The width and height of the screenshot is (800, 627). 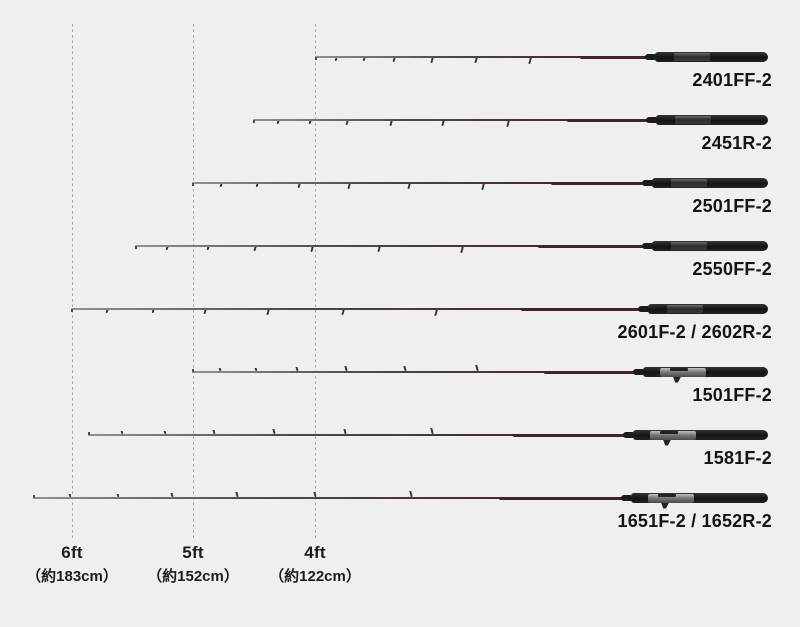 I want to click on length-label-ft: 4ft, so click(x=315, y=552).